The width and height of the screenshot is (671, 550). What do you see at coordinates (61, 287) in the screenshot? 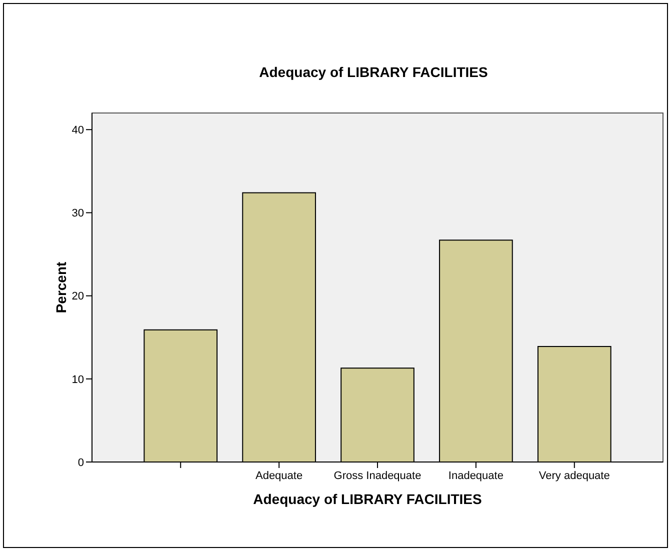
I see `y-axis-title: Percent` at bounding box center [61, 287].